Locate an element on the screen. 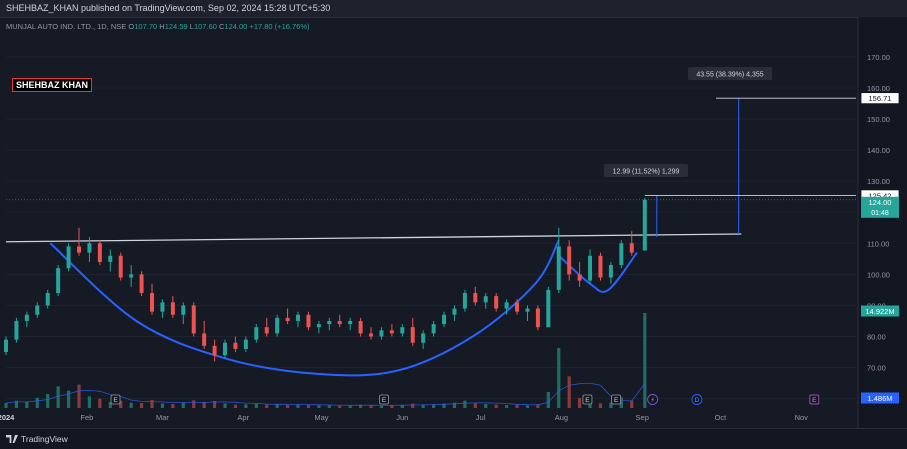  measure-long-label: 43.55 (38.39%) 4,355 is located at coordinates (729, 75).